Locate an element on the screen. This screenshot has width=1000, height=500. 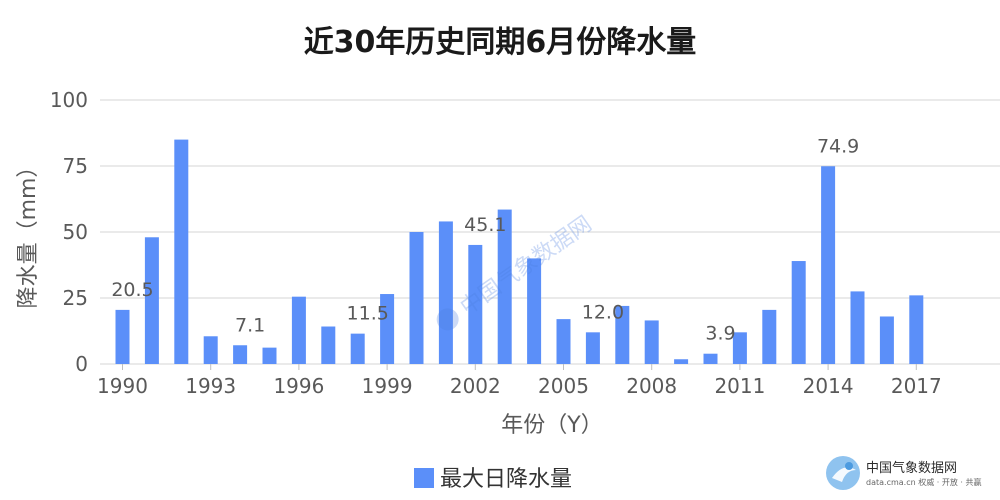
bar-2004 is located at coordinates (534, 311).